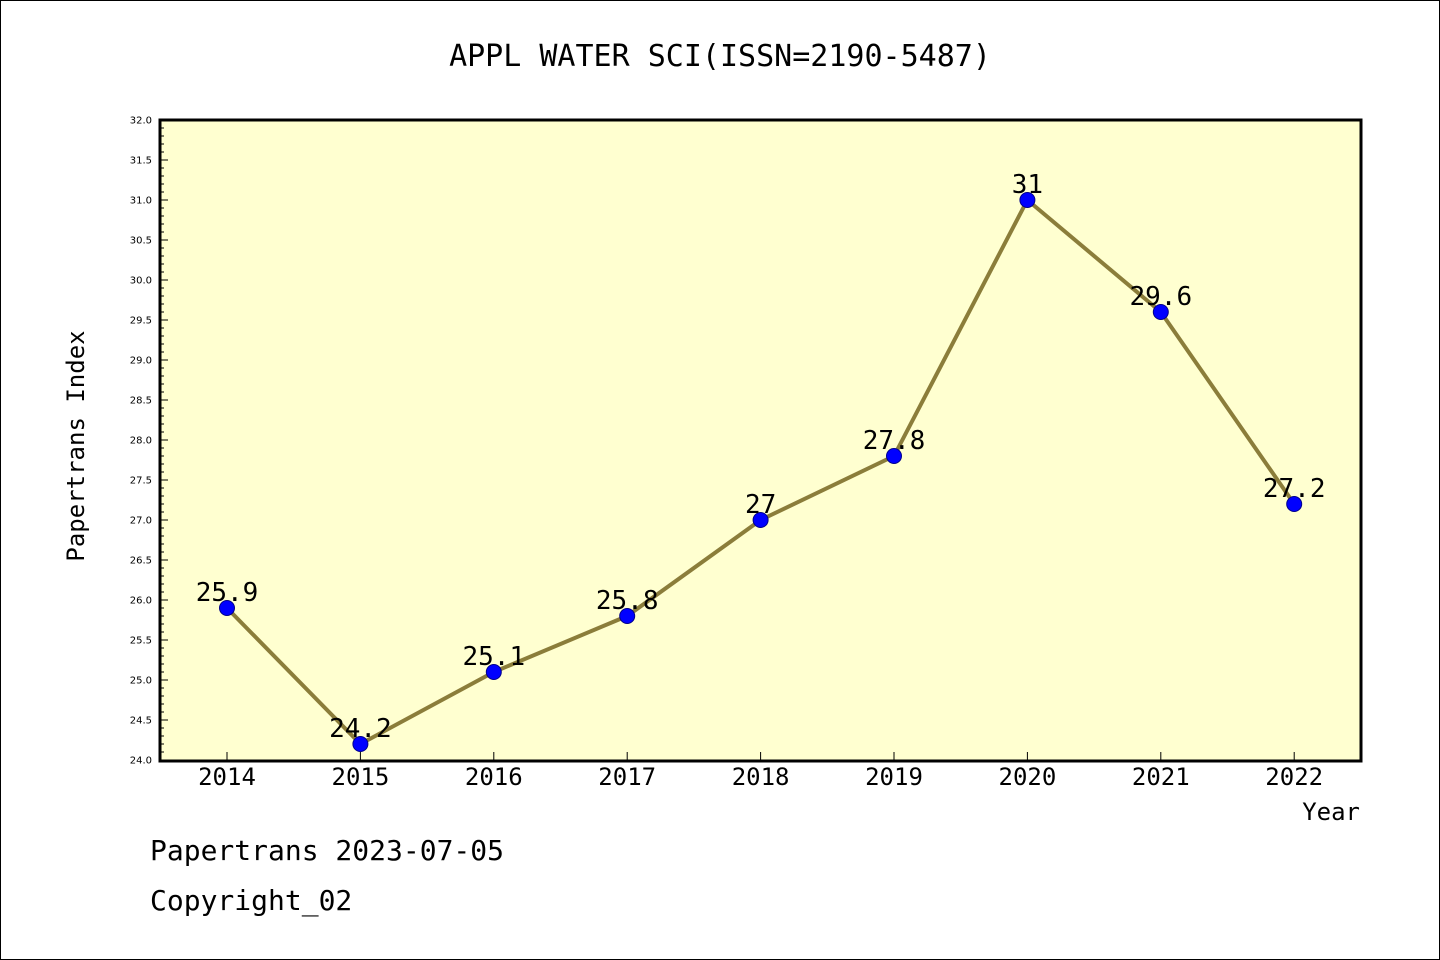 This screenshot has height=960, width=1440. Describe the element at coordinates (141, 641) in the screenshot. I see `y-tick-label: 25.5` at that location.